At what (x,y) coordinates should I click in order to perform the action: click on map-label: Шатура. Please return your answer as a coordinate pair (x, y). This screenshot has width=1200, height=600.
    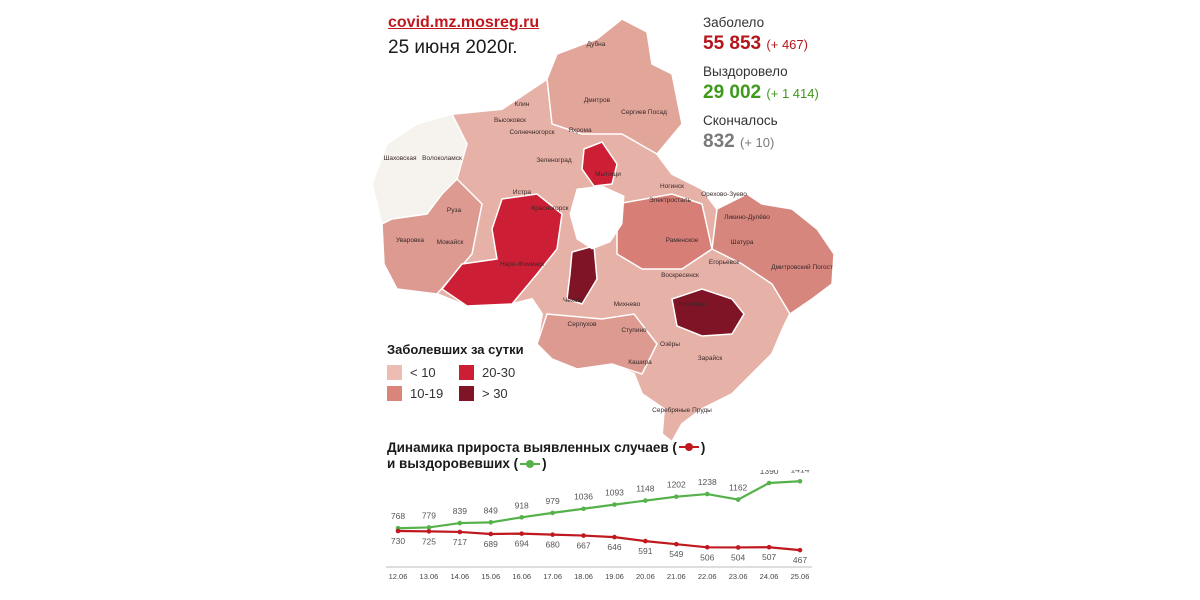
    Looking at the image, I should click on (742, 242).